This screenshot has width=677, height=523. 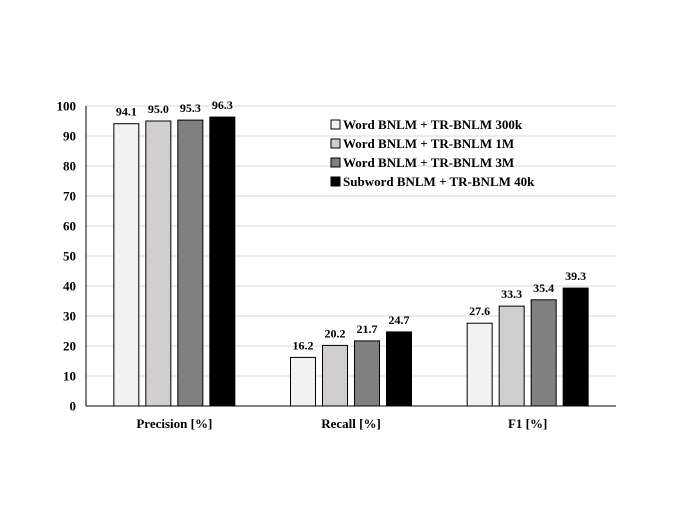 What do you see at coordinates (73, 406) in the screenshot?
I see `y-tick-label: 0` at bounding box center [73, 406].